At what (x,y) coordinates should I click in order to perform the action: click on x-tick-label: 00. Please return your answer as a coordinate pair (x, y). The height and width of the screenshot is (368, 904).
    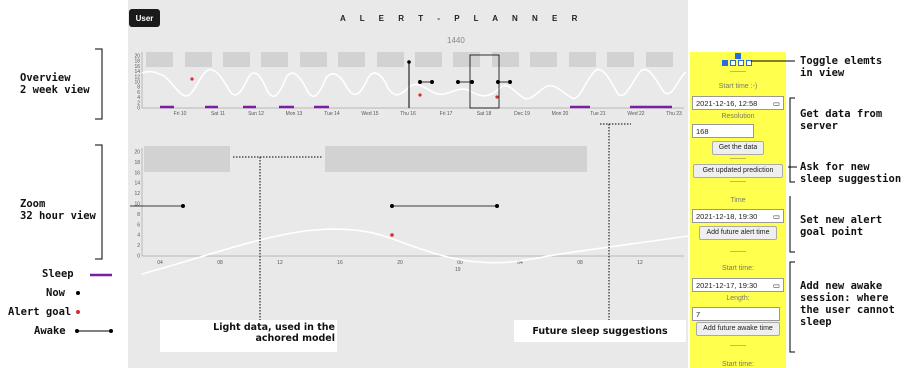
    Looking at the image, I should click on (460, 263).